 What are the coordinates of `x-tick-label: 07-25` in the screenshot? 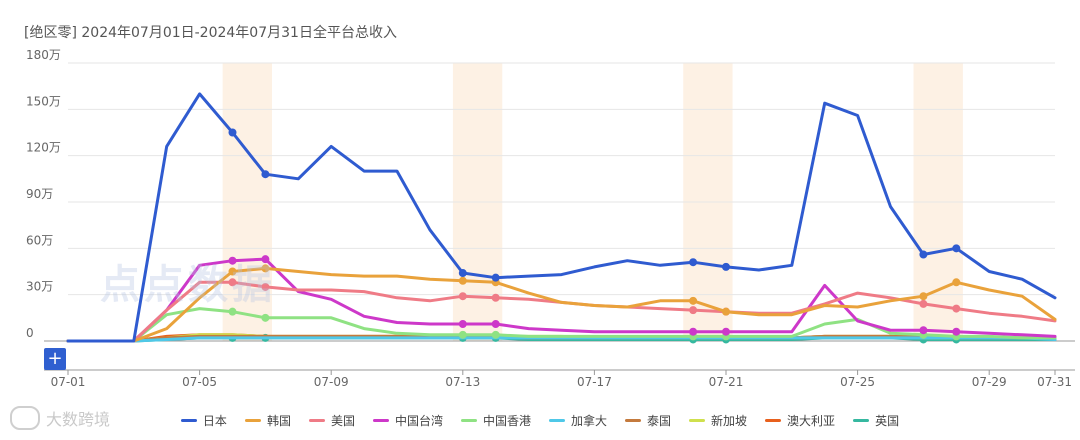 It's located at (857, 382).